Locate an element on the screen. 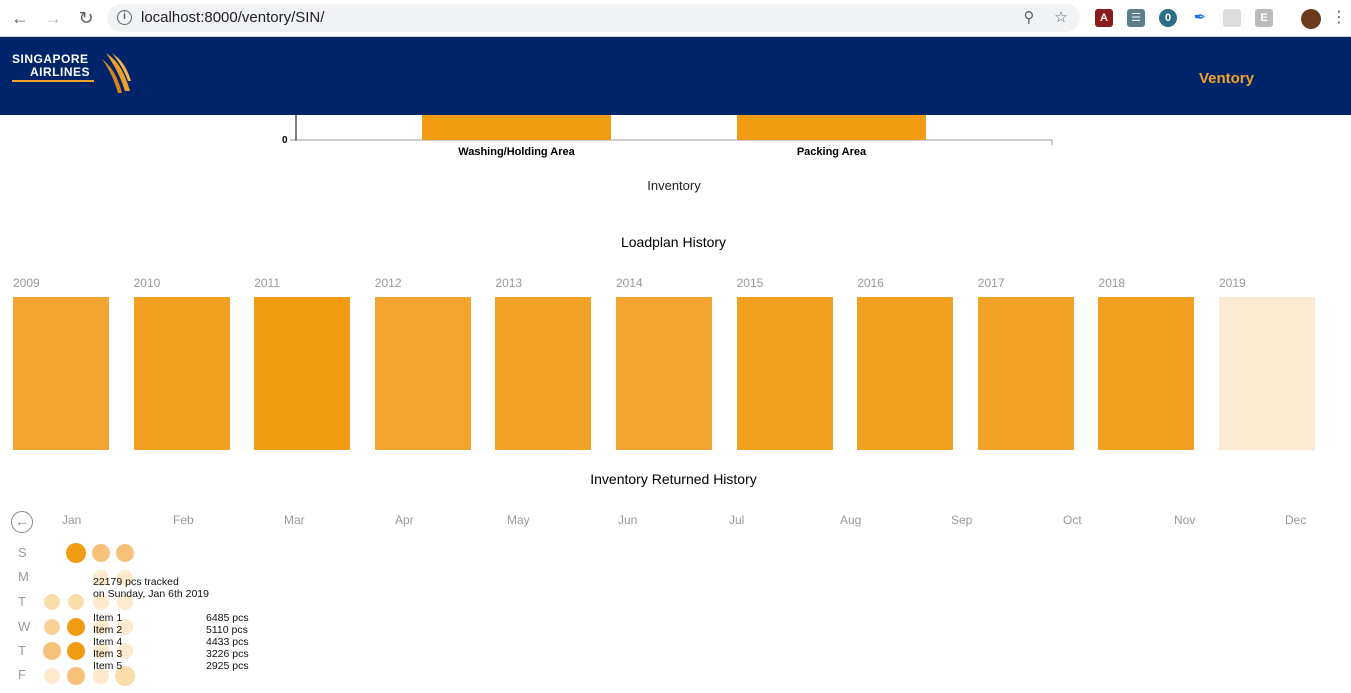 Image resolution: width=1351 pixels, height=693 pixels. year-column: 2009 is located at coordinates (61, 363).